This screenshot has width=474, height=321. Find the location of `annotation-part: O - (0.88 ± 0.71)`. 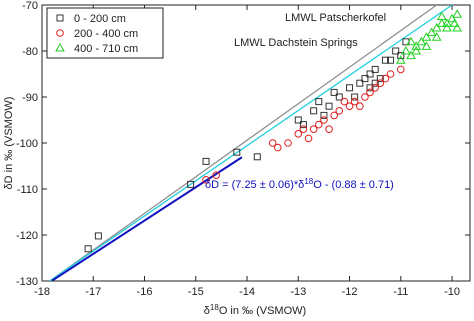

annotation-part: O - (0.88 ± 0.71) is located at coordinates (353, 185).